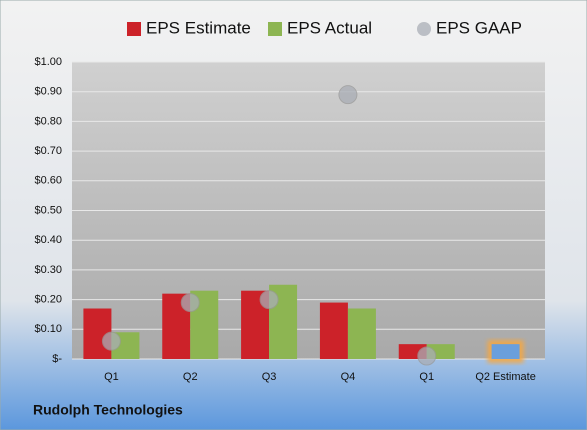 Image resolution: width=587 pixels, height=430 pixels. I want to click on y-tick-label: $1.00, so click(48, 62).